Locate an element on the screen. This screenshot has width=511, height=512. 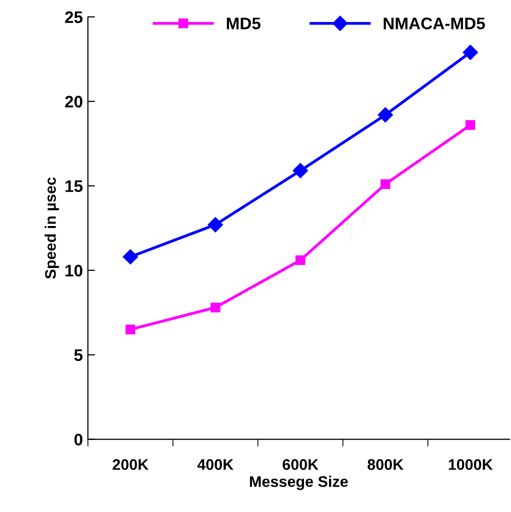
legend-label: MD5 is located at coordinates (243, 24).